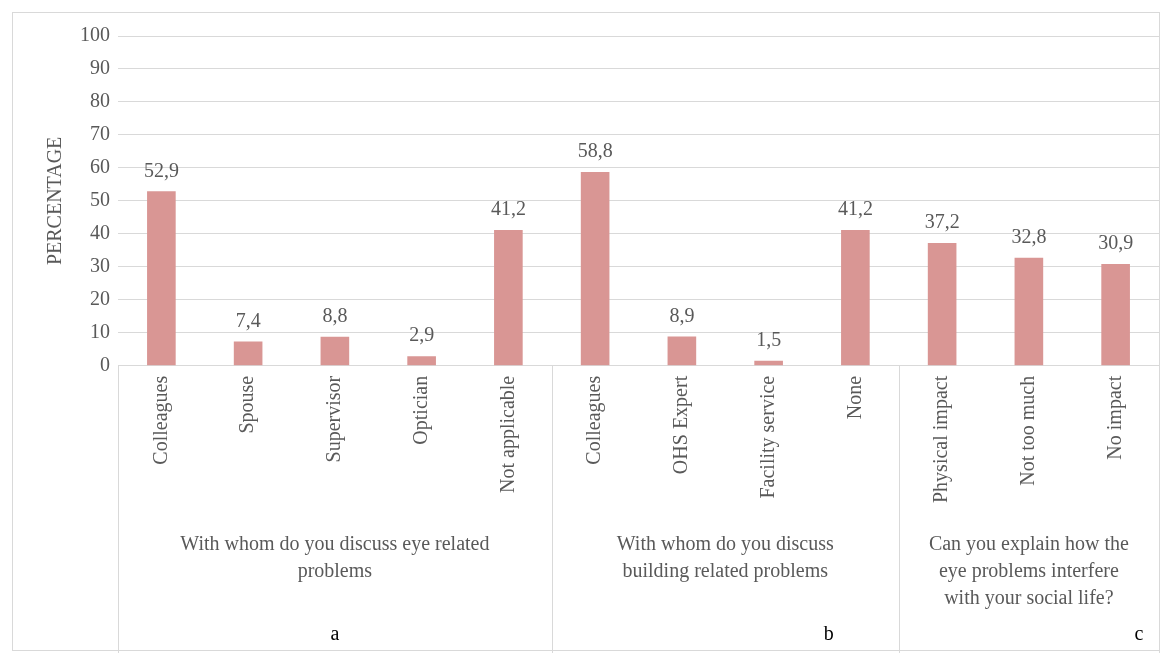 The image size is (1165, 653). I want to click on y-axis-title: PERCENTAGE, so click(54, 201).